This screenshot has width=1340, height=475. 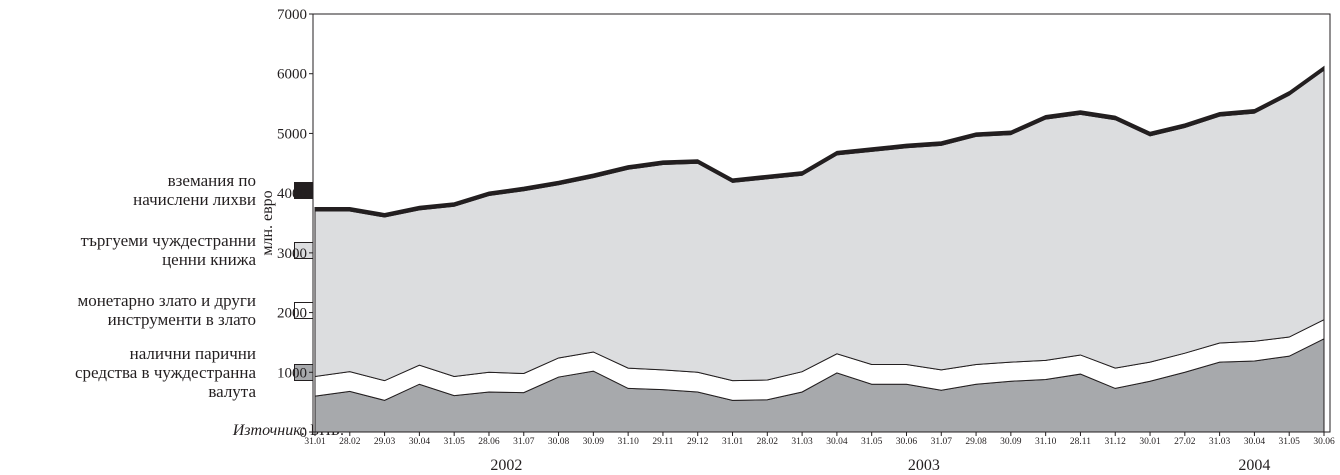 What do you see at coordinates (269, 430) in the screenshot?
I see `source-label: Източник:` at bounding box center [269, 430].